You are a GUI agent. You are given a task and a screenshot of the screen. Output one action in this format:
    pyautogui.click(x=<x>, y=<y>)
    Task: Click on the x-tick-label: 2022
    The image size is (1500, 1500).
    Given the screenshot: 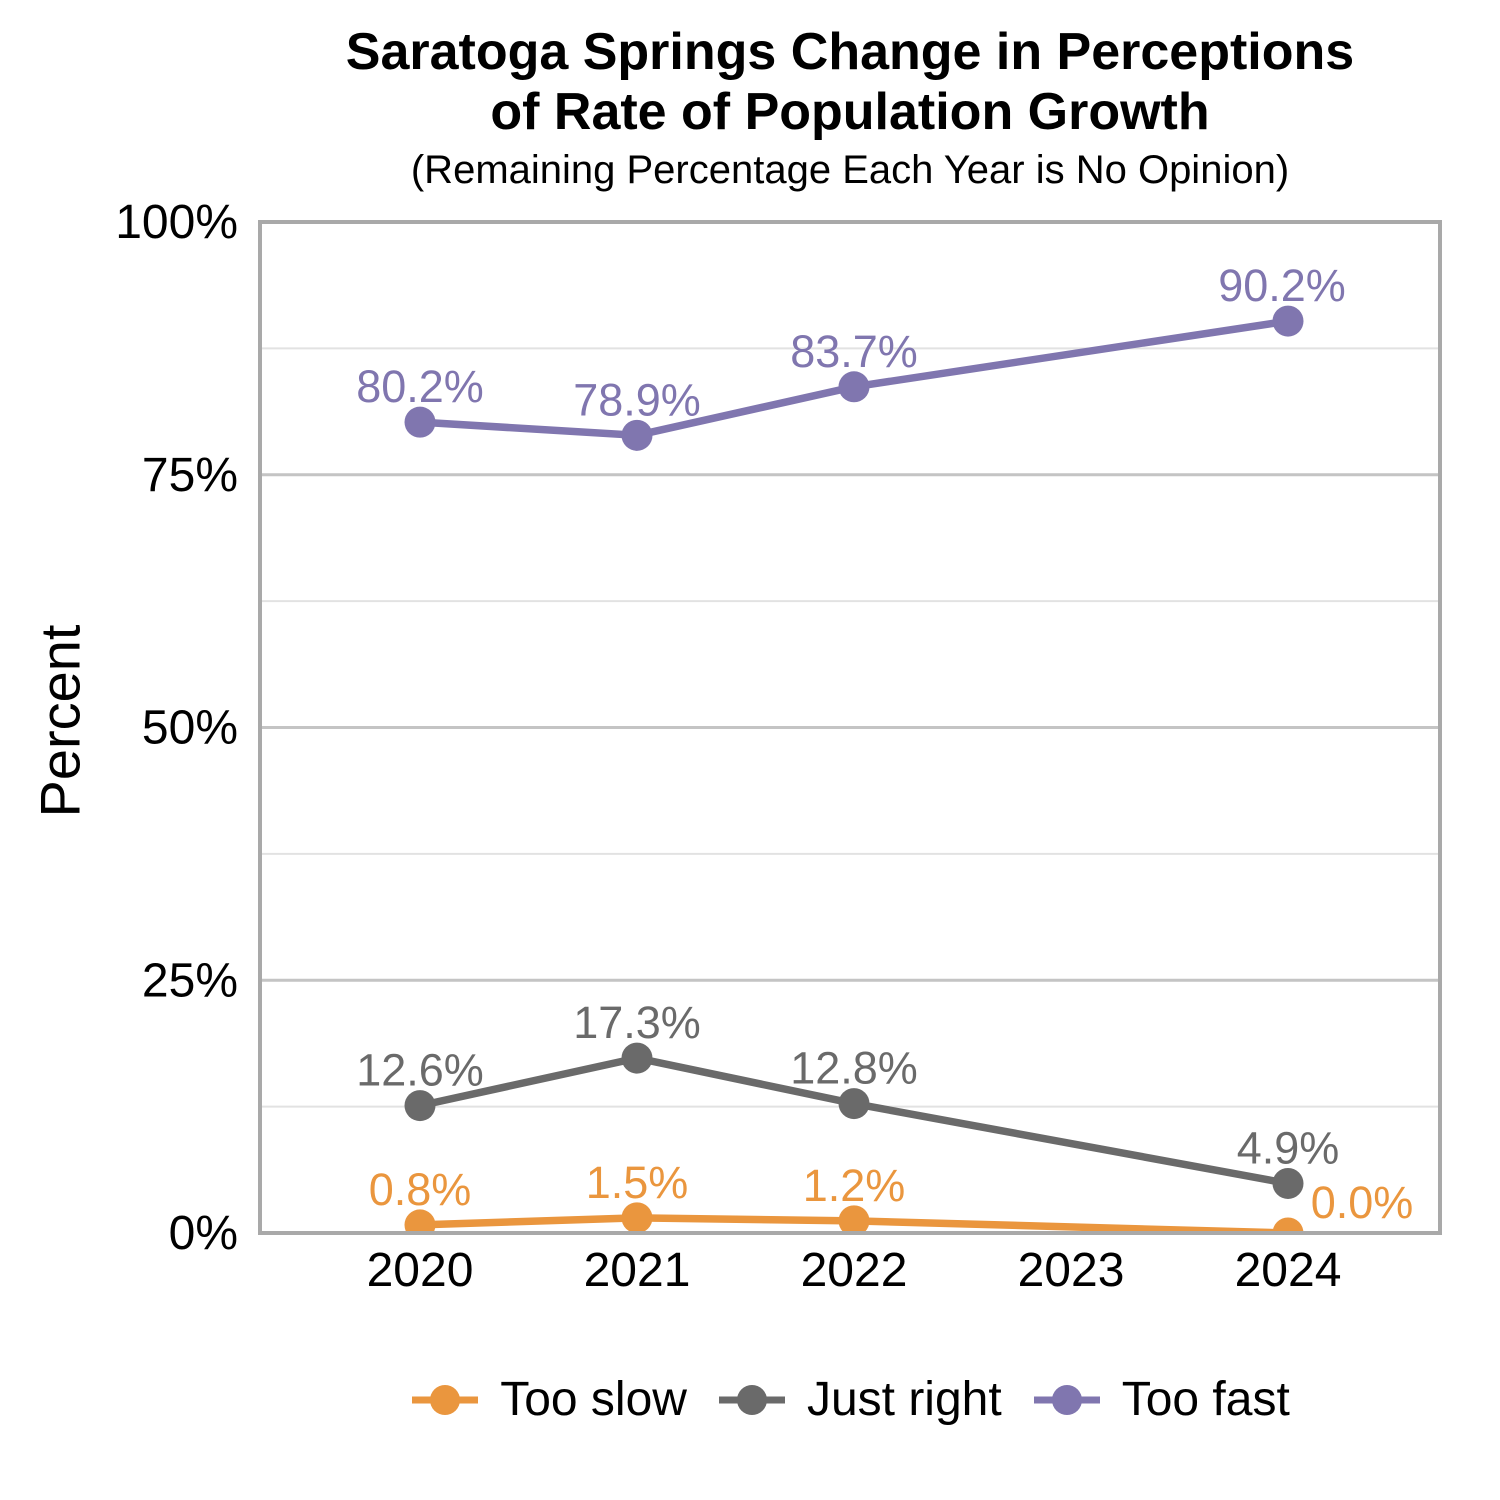 What is the action you would take?
    pyautogui.click(x=854, y=1270)
    